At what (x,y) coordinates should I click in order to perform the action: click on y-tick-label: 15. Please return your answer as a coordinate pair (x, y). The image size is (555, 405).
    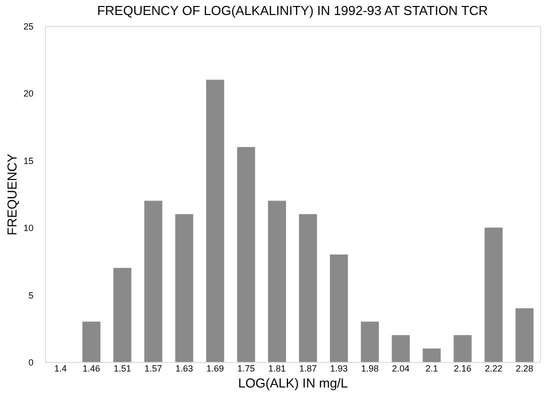
    Looking at the image, I should click on (28, 161).